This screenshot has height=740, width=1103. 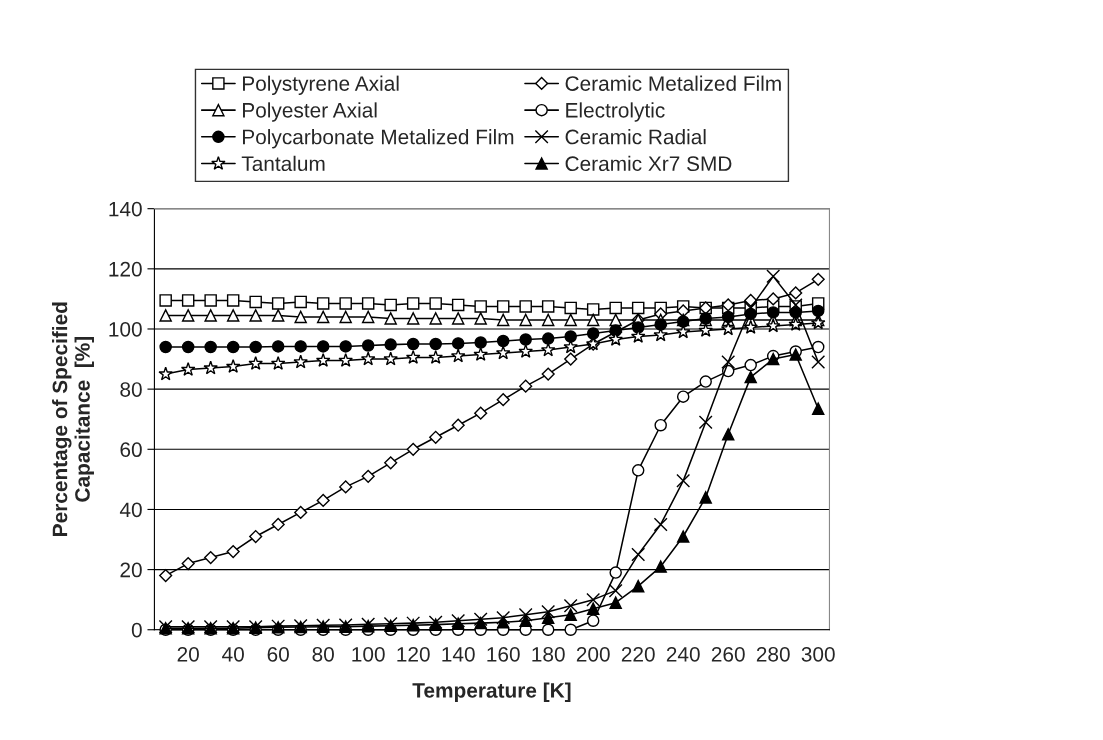 What do you see at coordinates (321, 85) in the screenshot?
I see `legend-label: Polystyrene Axial` at bounding box center [321, 85].